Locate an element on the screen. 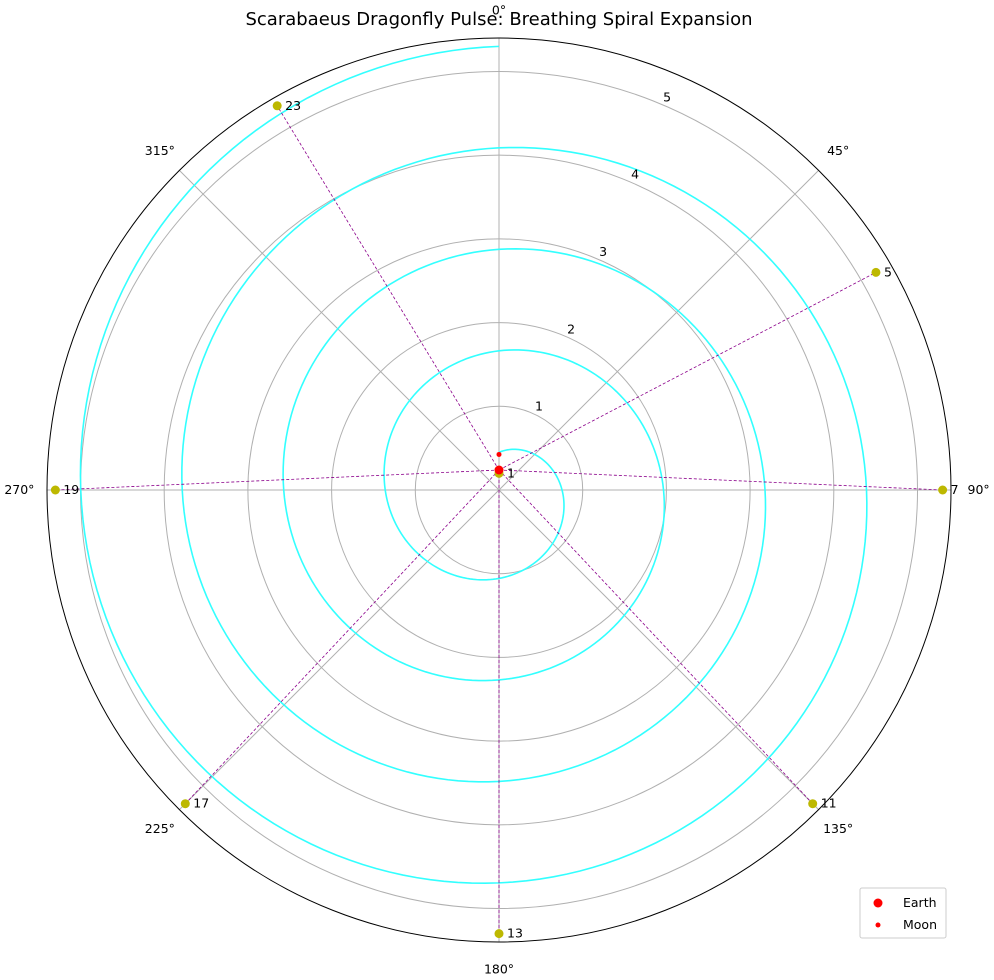 This screenshot has width=994, height=980. angle-tick-label: 135° is located at coordinates (838, 828).